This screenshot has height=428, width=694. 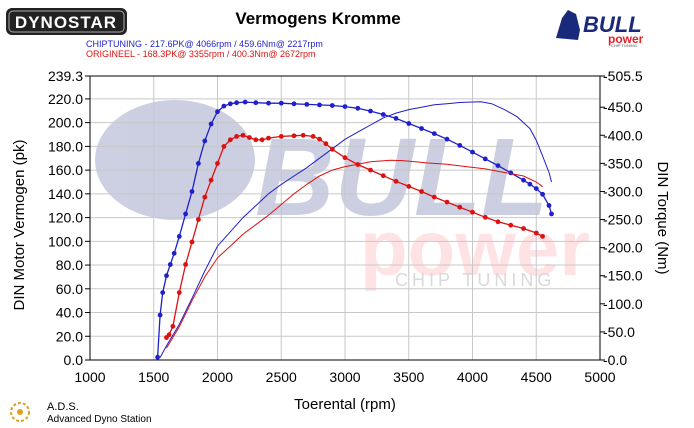 I want to click on x-tick-label: 1000, so click(x=89, y=377).